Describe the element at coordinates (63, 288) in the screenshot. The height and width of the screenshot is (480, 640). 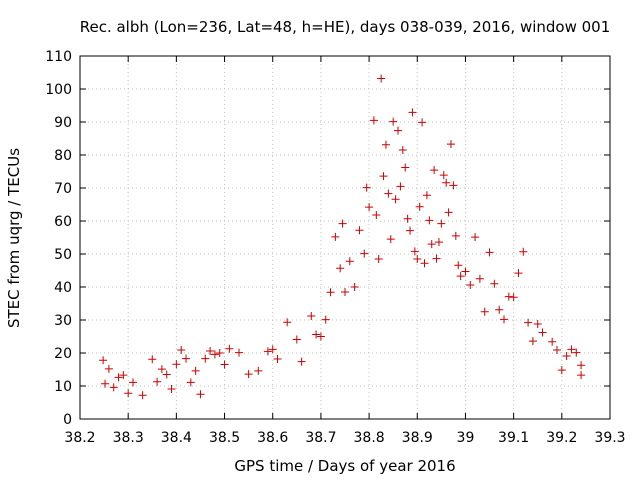
I see `y-tick-label: 40` at that location.